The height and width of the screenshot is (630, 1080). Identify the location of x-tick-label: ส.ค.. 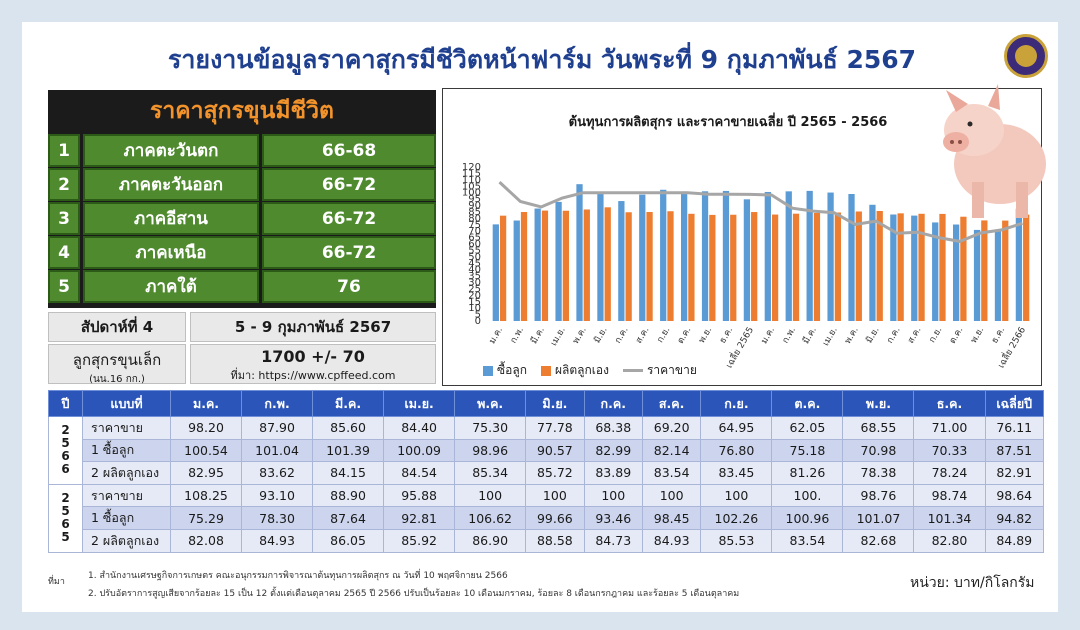
(914, 336).